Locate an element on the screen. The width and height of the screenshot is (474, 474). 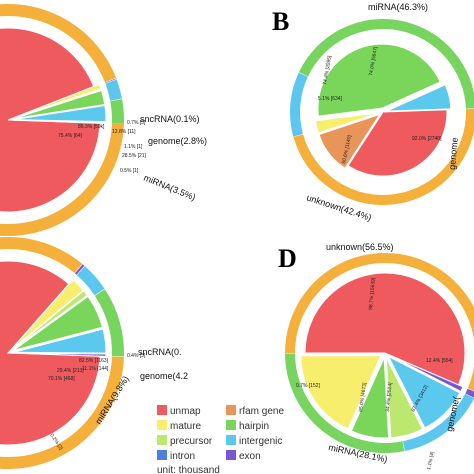
panel-b-slice-hairpin is located at coordinates (379, 80).